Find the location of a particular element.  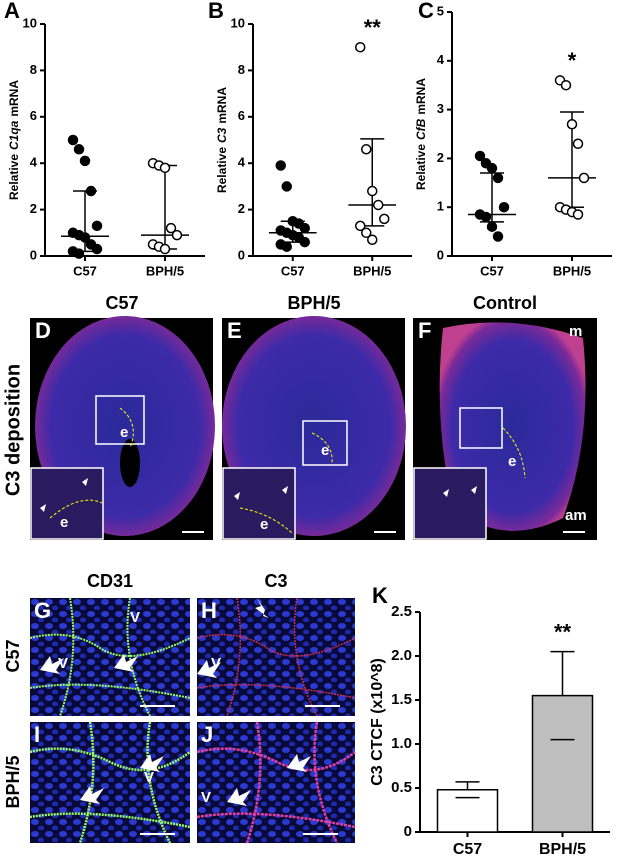

y-axis-label: Relative CfB mRNA is located at coordinates (421, 134).